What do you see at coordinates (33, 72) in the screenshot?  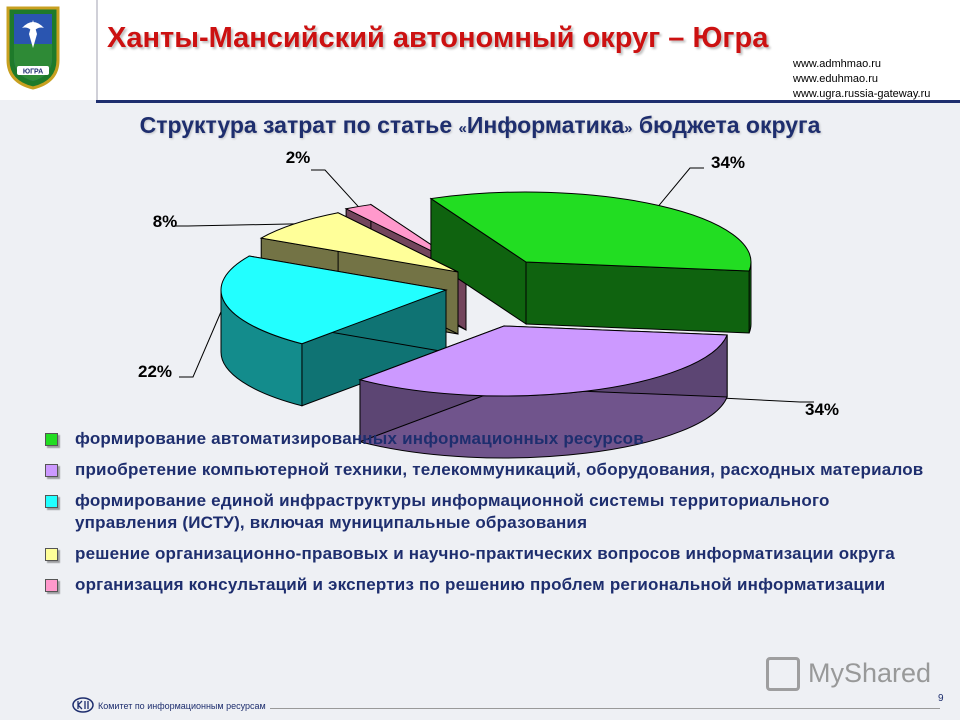 I see `emblem-label: ЮГРА` at bounding box center [33, 72].